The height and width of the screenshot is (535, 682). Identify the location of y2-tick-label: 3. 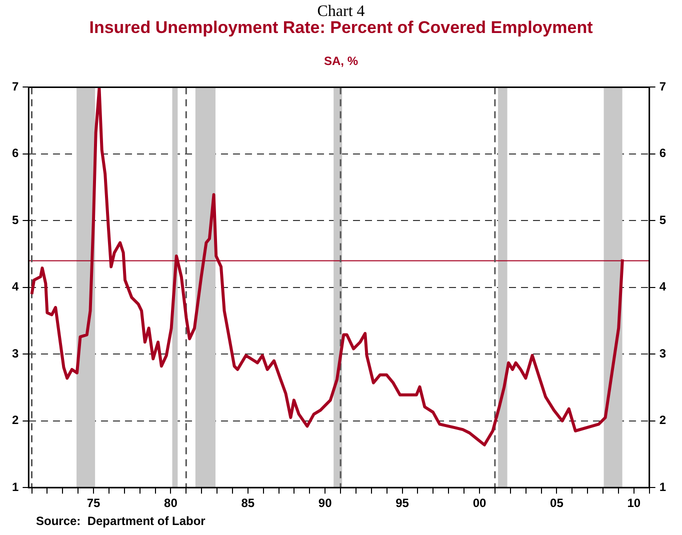
(662, 353).